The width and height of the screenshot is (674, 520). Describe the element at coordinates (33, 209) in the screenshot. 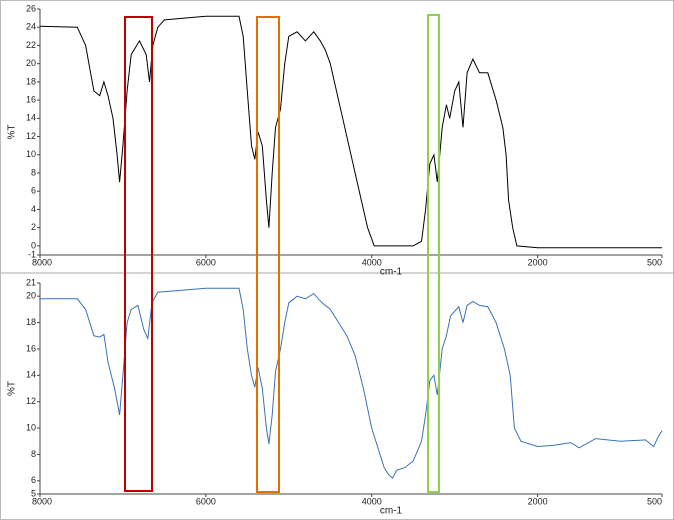

I see `y-tick-label: 4` at that location.